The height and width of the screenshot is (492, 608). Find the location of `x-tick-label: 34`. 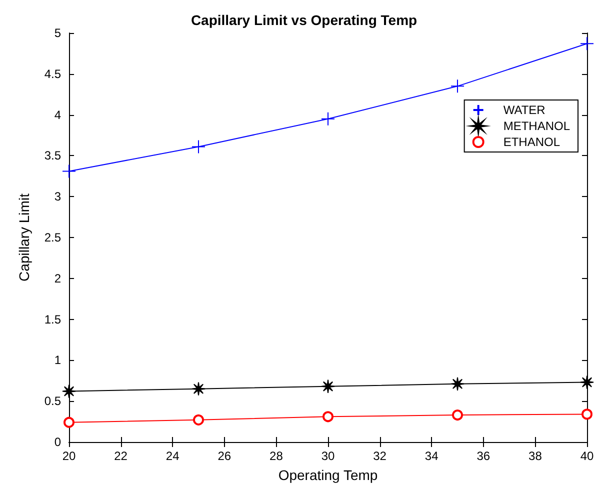

x-tick-label: 34 is located at coordinates (431, 456).